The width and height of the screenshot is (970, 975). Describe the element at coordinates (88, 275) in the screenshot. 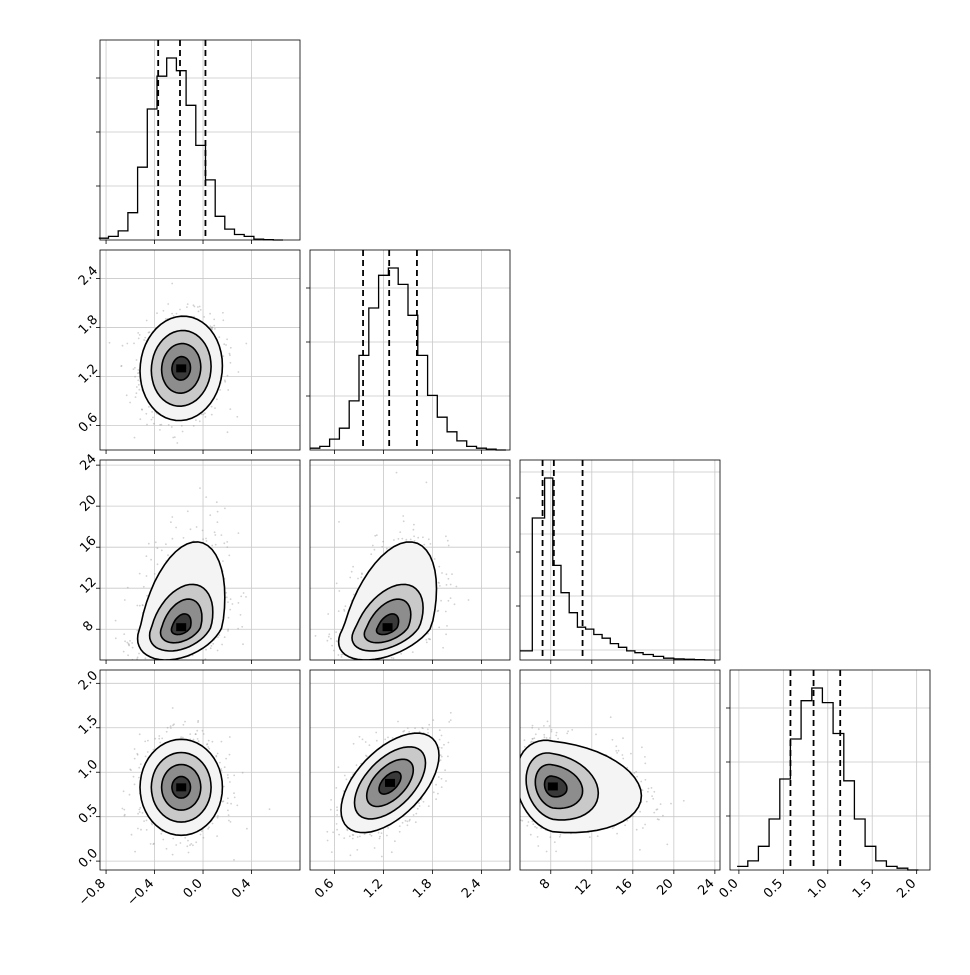

I see `y-tick-label: 2.4` at that location.